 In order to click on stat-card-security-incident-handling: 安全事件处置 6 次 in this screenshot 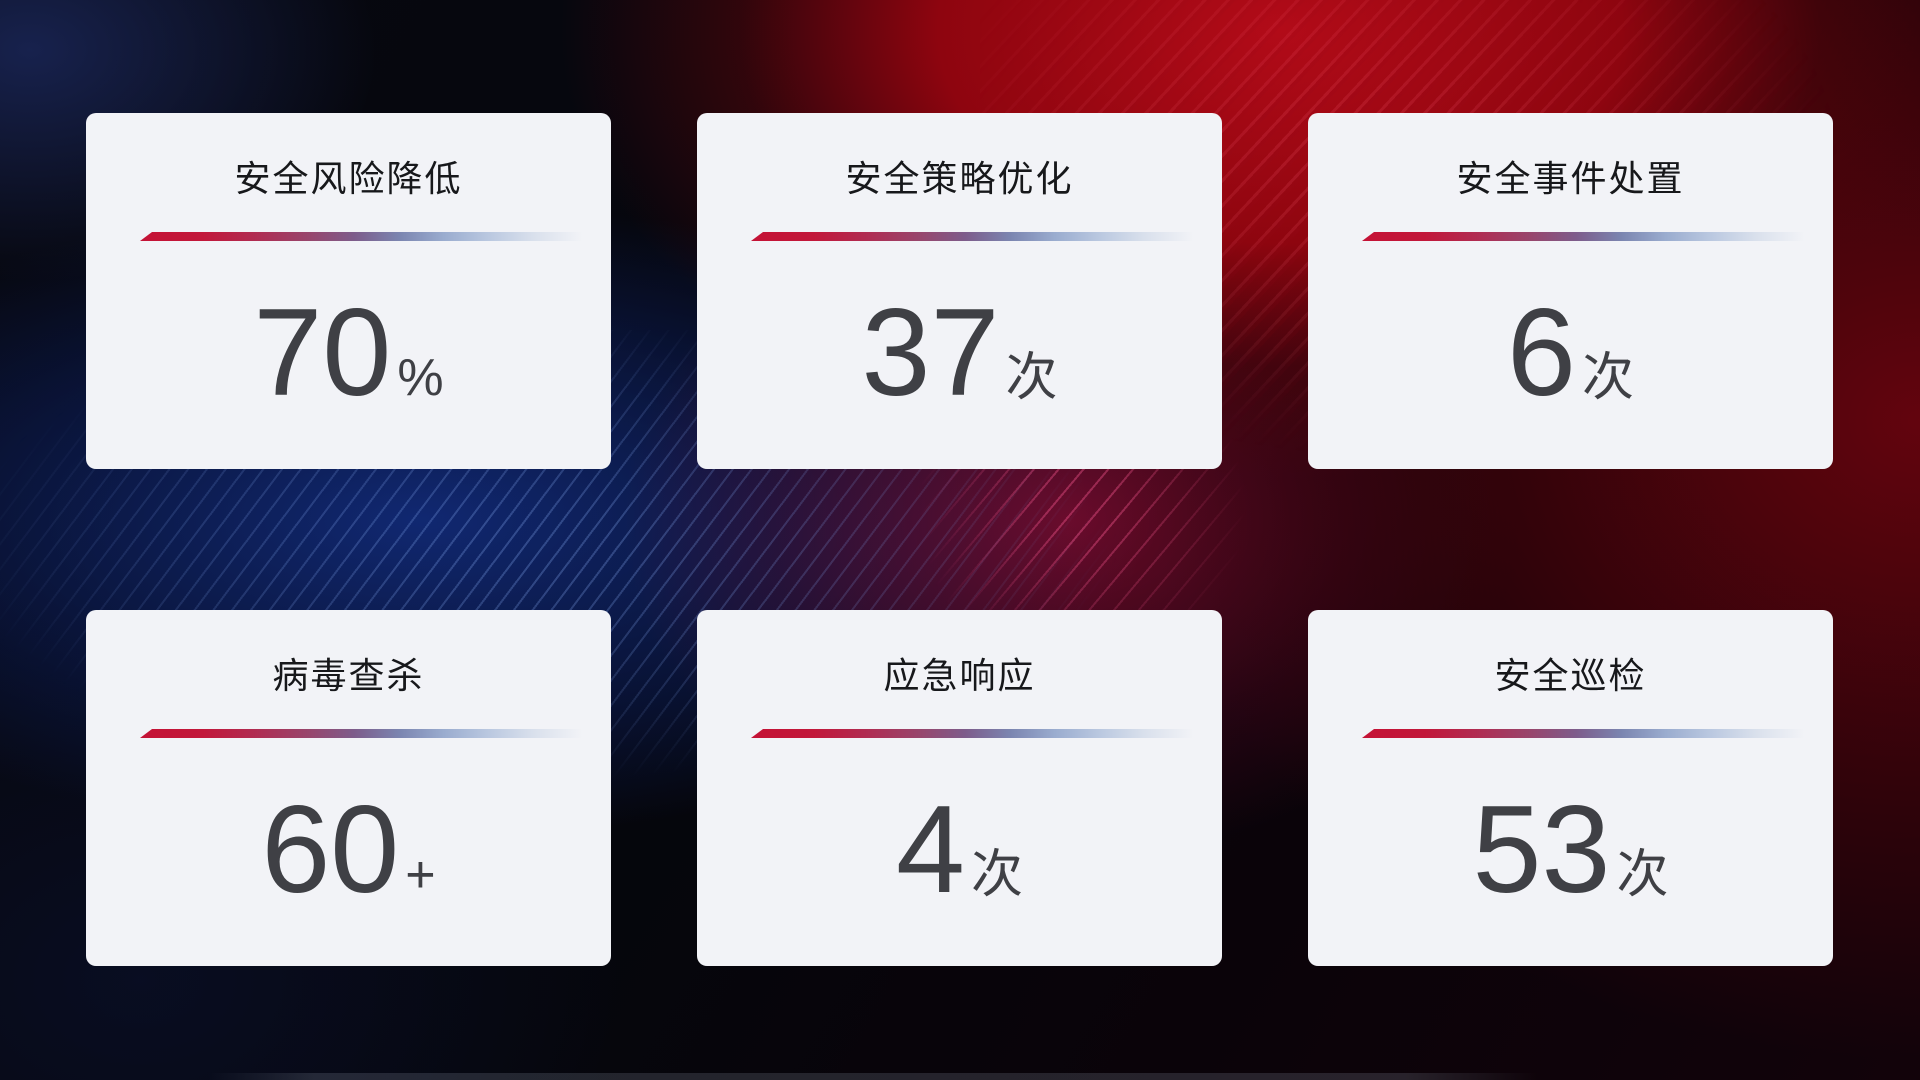, I will do `click(1570, 291)`.